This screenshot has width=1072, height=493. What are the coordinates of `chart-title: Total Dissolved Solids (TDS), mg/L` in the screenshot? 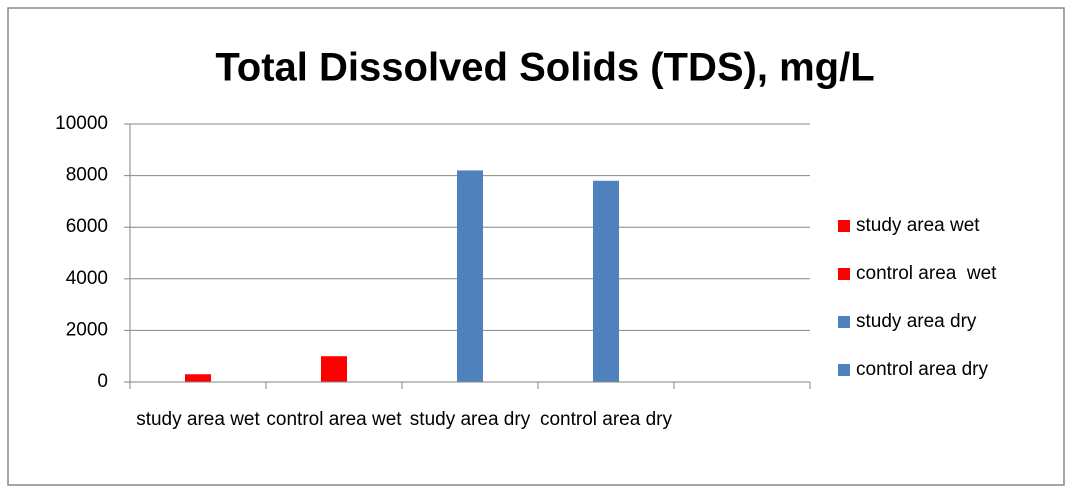 It's located at (544, 68).